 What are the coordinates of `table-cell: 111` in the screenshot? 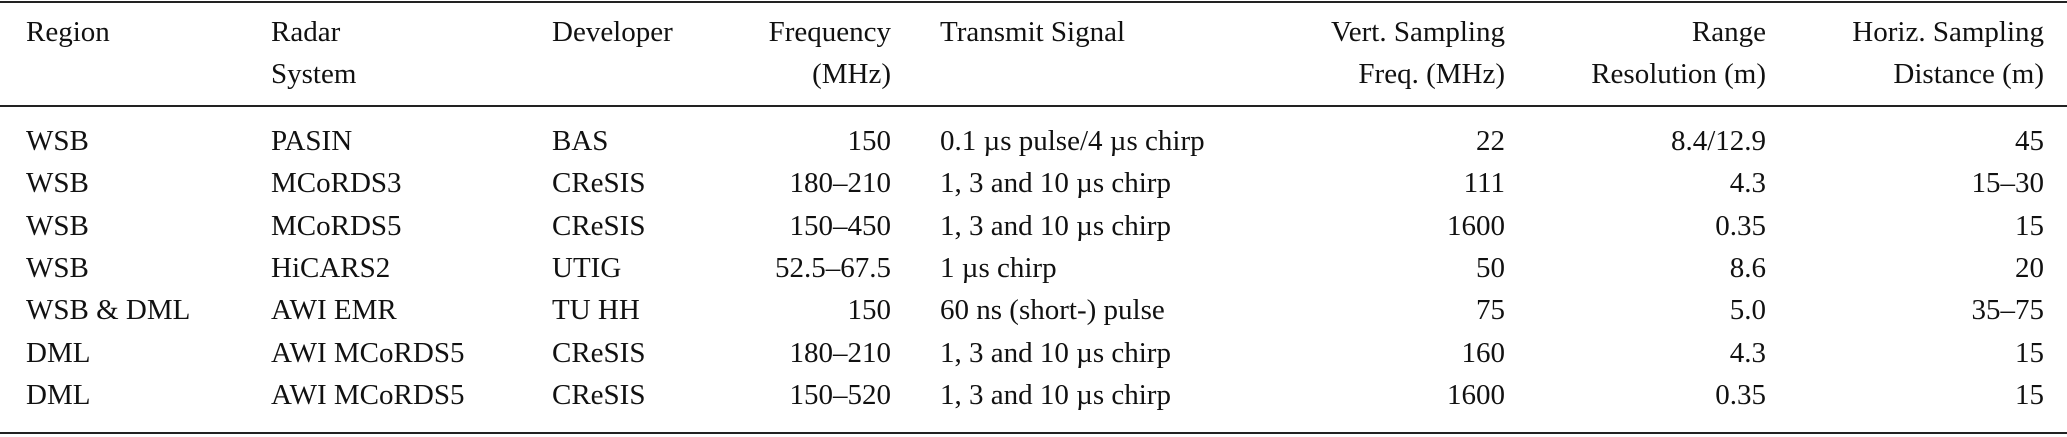 It's located at (1484, 183).